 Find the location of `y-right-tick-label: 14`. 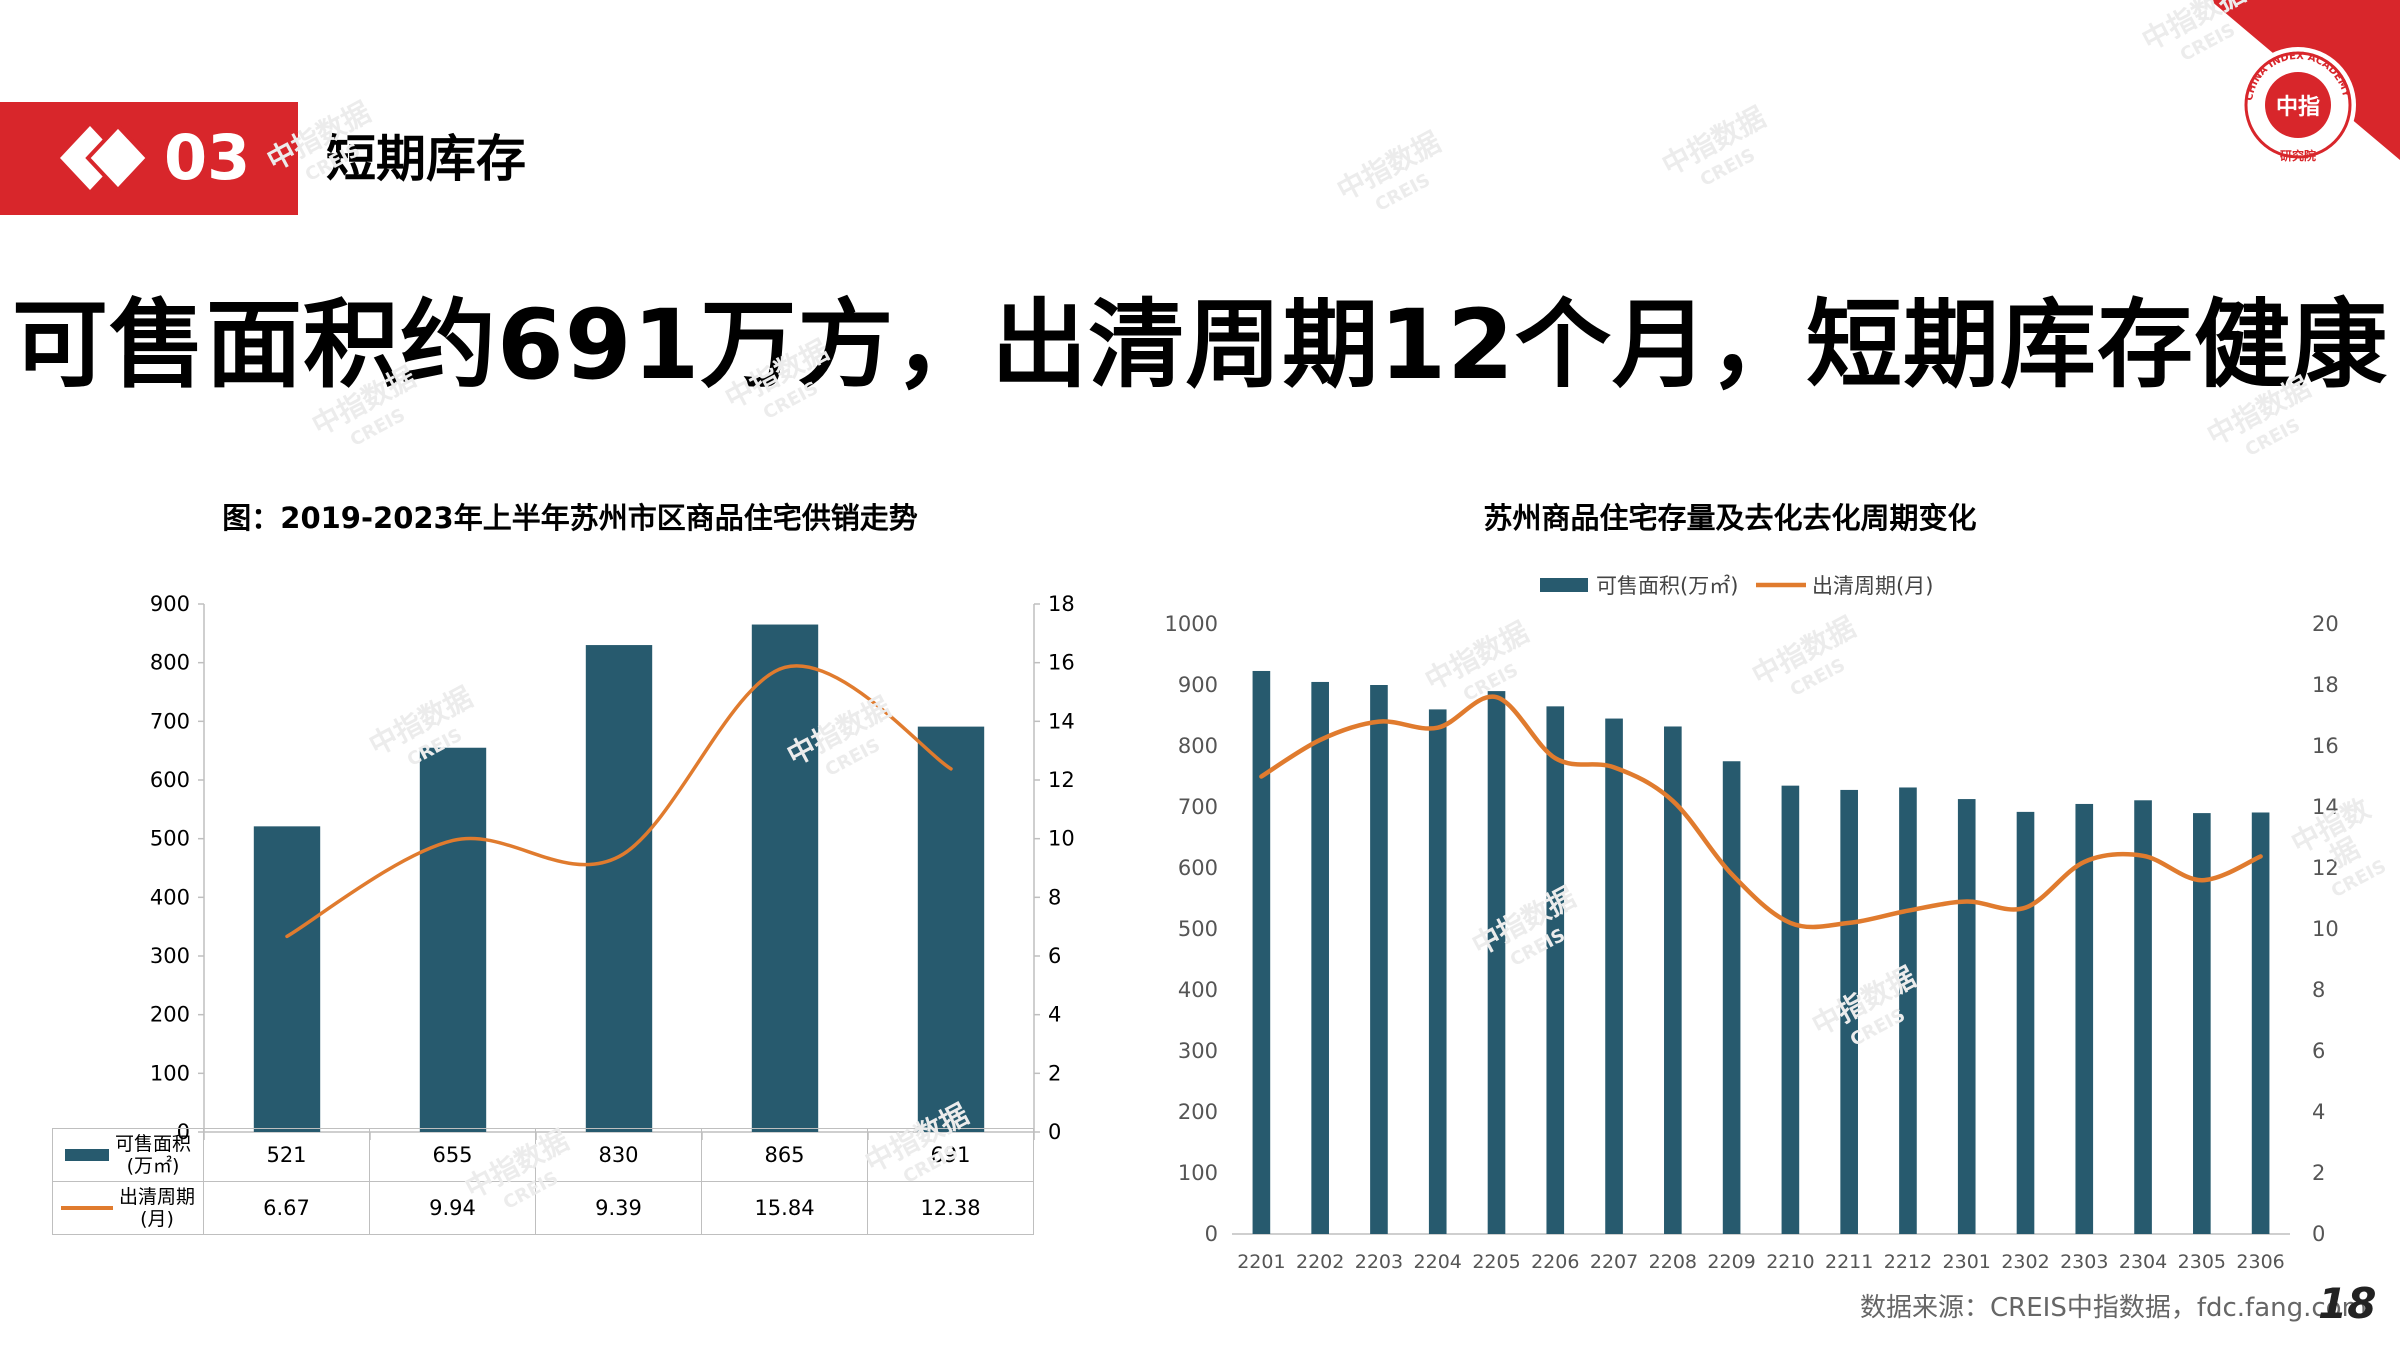

y-right-tick-label: 14 is located at coordinates (1061, 721).